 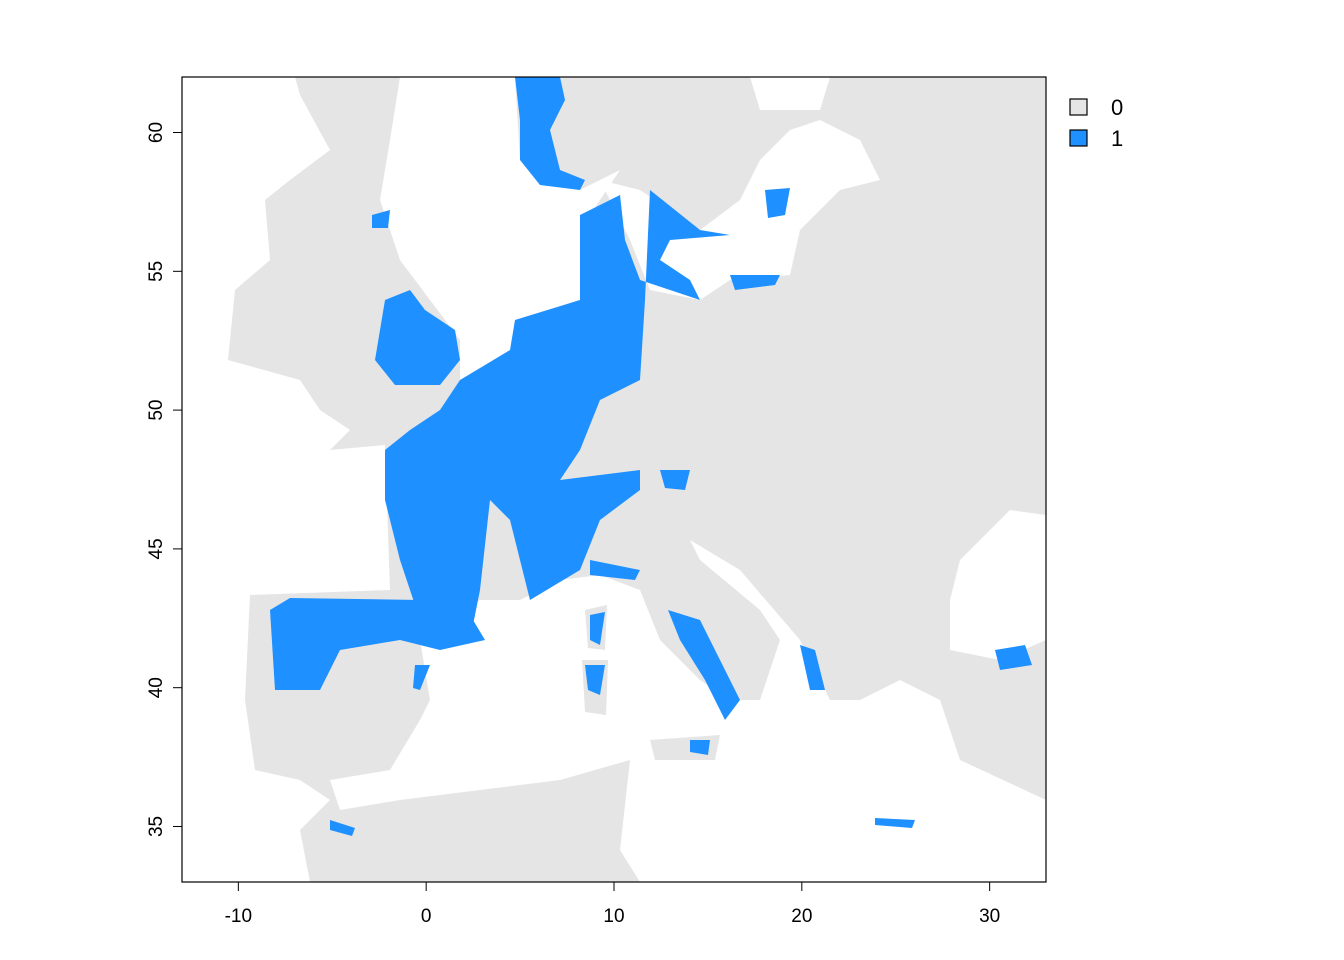 I want to click on sea-bothnia, so click(x=790, y=93).